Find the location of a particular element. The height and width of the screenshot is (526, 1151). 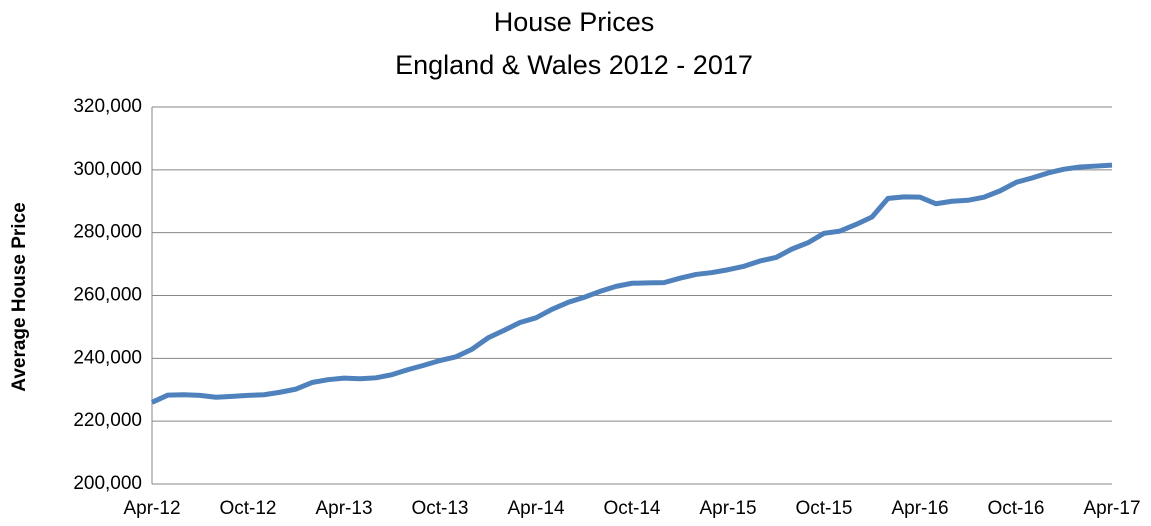

x-tick-label: Apr-14 is located at coordinates (535, 508).